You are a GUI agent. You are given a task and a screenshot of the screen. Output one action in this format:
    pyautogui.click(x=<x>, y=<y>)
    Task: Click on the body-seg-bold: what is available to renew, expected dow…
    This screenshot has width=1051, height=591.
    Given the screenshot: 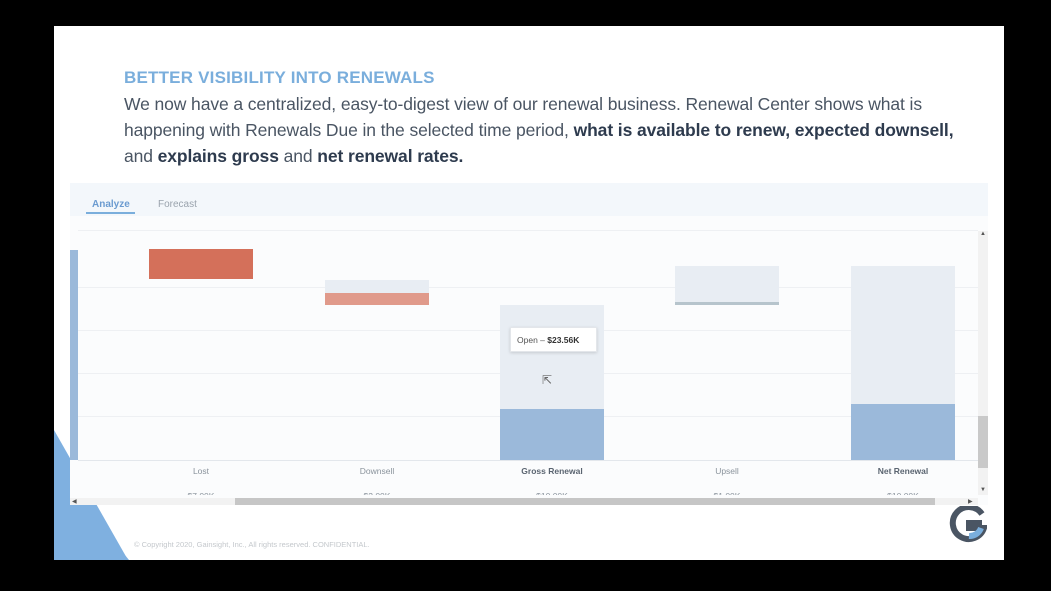 What is the action you would take?
    pyautogui.click(x=763, y=130)
    